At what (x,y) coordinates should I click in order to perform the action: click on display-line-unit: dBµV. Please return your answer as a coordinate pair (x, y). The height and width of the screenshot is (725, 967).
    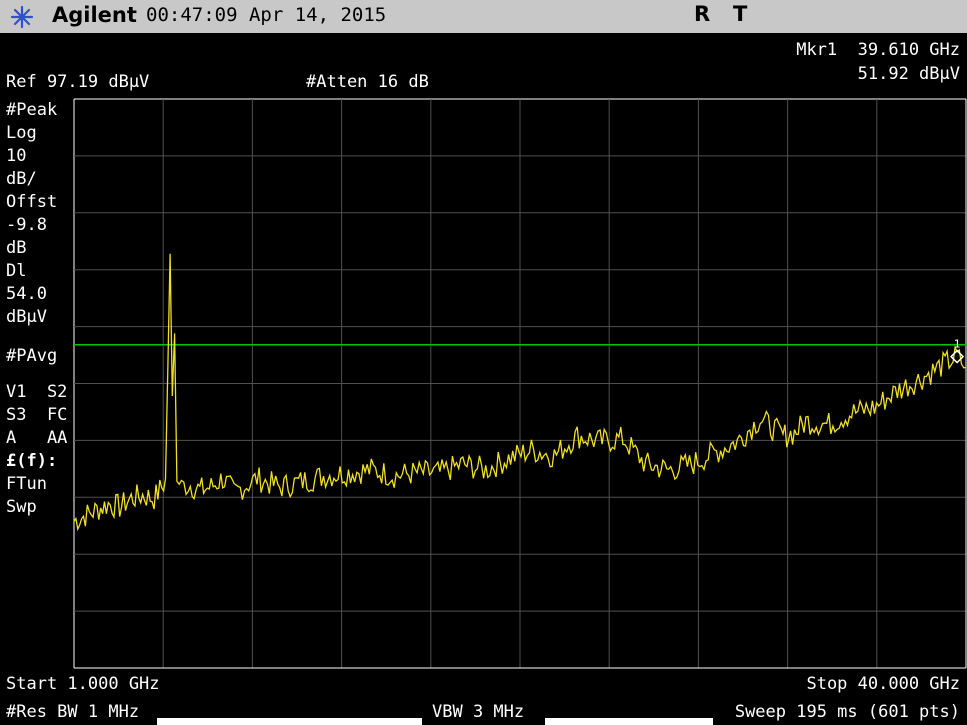
    Looking at the image, I should click on (26, 317).